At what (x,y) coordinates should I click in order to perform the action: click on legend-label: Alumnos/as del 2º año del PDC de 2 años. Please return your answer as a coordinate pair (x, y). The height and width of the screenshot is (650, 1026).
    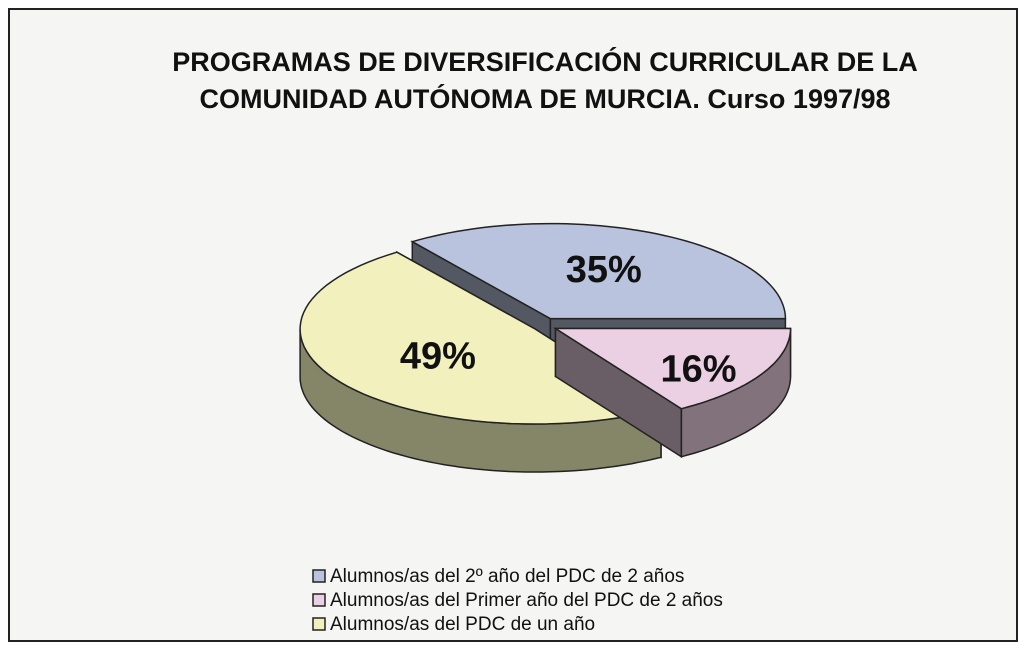
    Looking at the image, I should click on (507, 576).